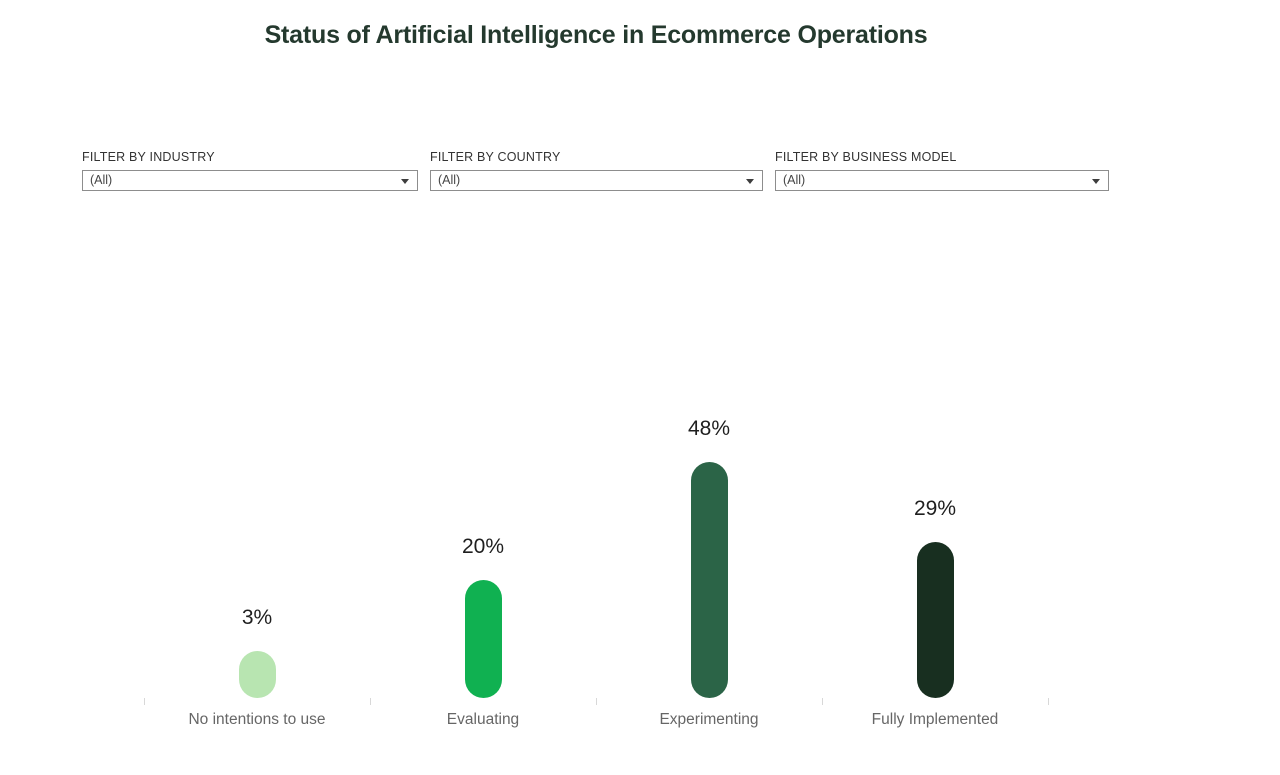 Image resolution: width=1280 pixels, height=775 pixels. I want to click on filter-country-value: (All), so click(449, 180).